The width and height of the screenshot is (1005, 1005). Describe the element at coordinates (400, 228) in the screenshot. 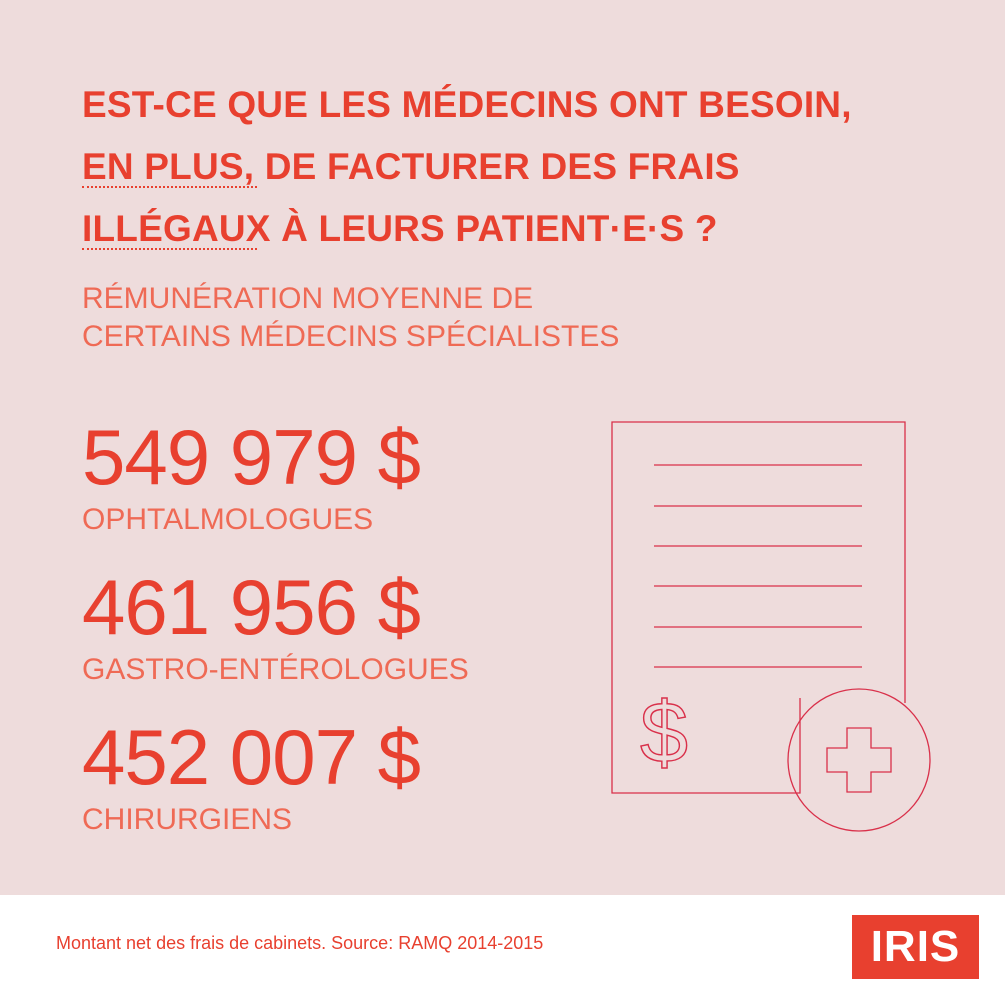

I see `headline-line-3: ILLÉGAUX À LEURS PATIENT·E·S ?` at that location.